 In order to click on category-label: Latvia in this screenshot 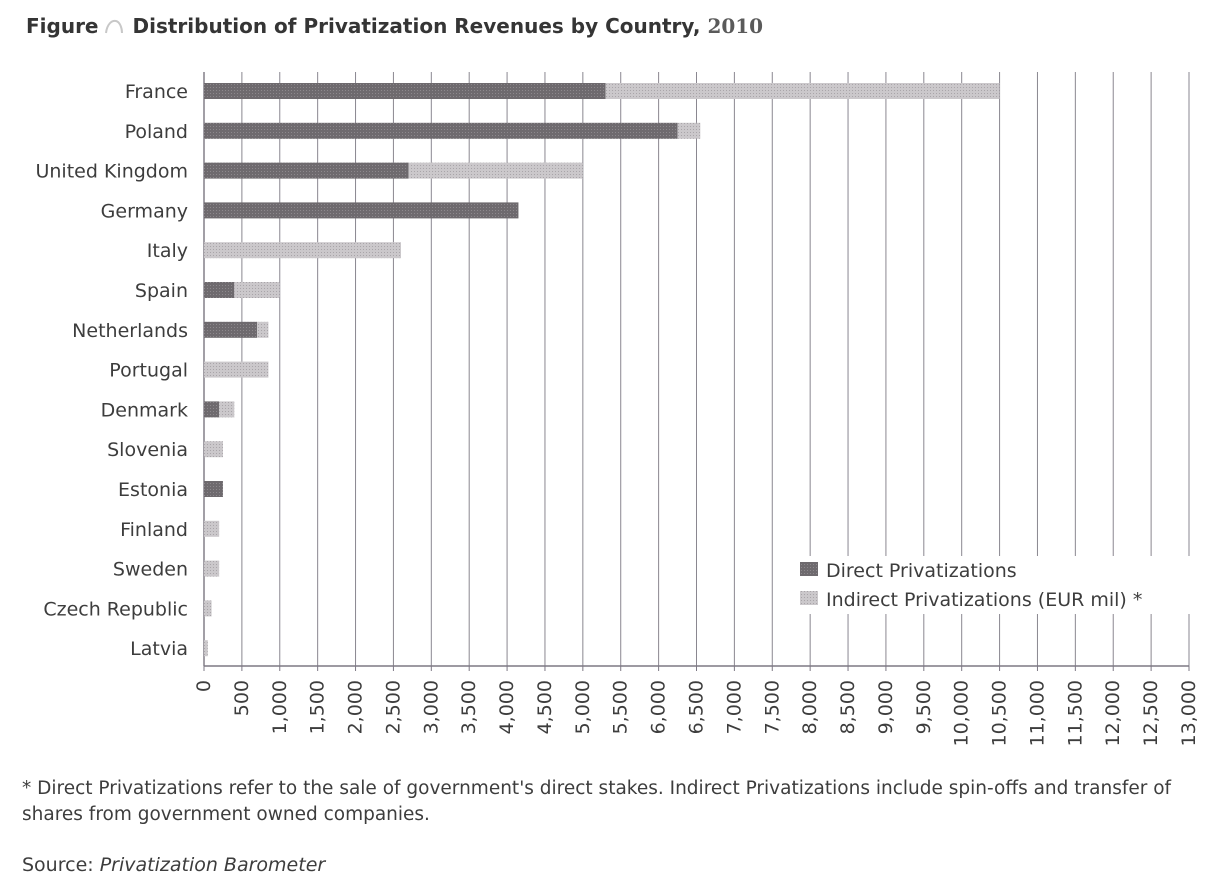, I will do `click(159, 649)`.